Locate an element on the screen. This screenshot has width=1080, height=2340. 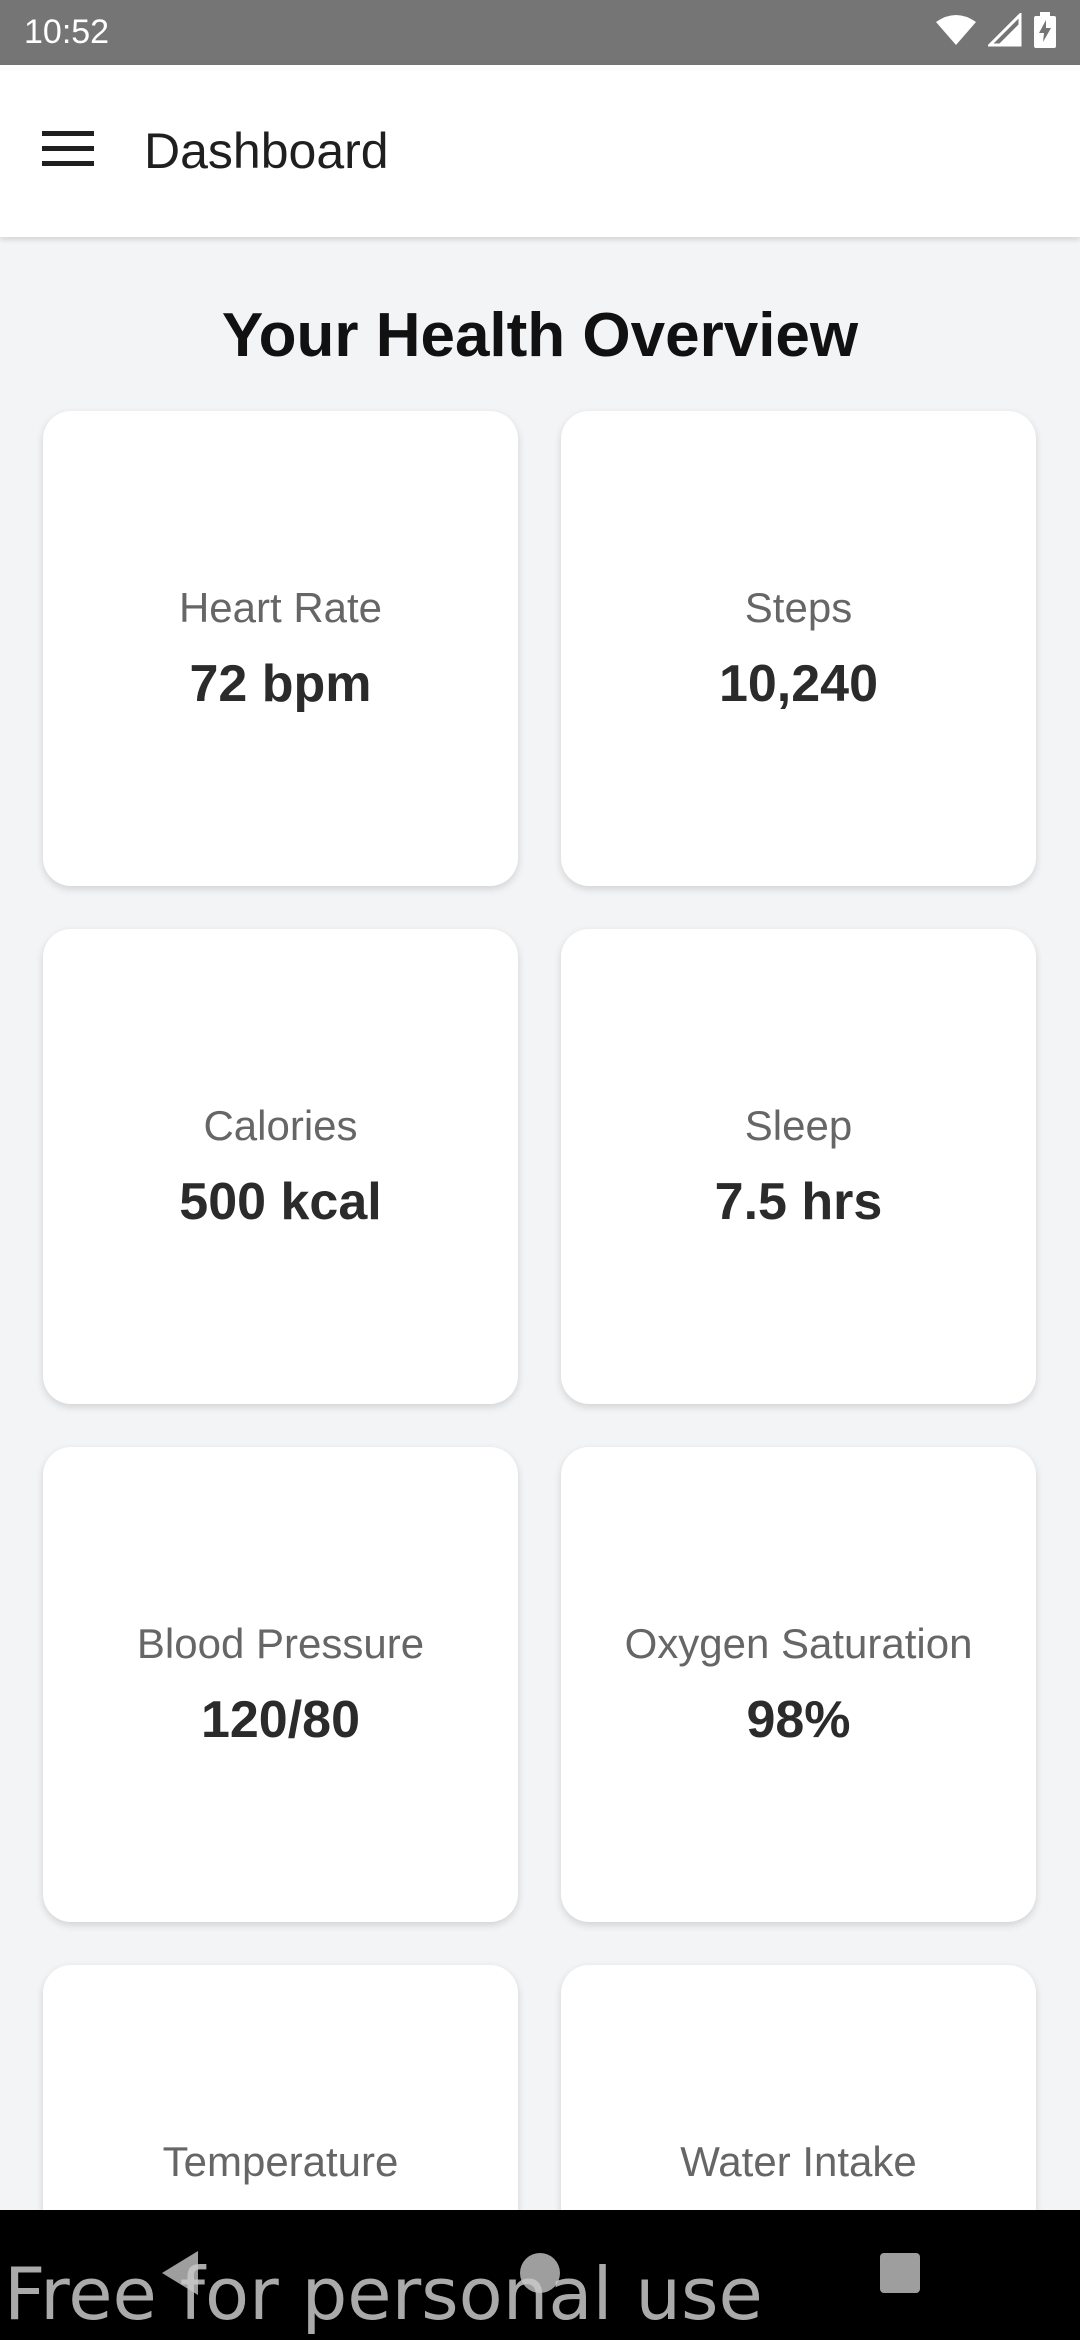
menu-icon is located at coordinates (68, 151).